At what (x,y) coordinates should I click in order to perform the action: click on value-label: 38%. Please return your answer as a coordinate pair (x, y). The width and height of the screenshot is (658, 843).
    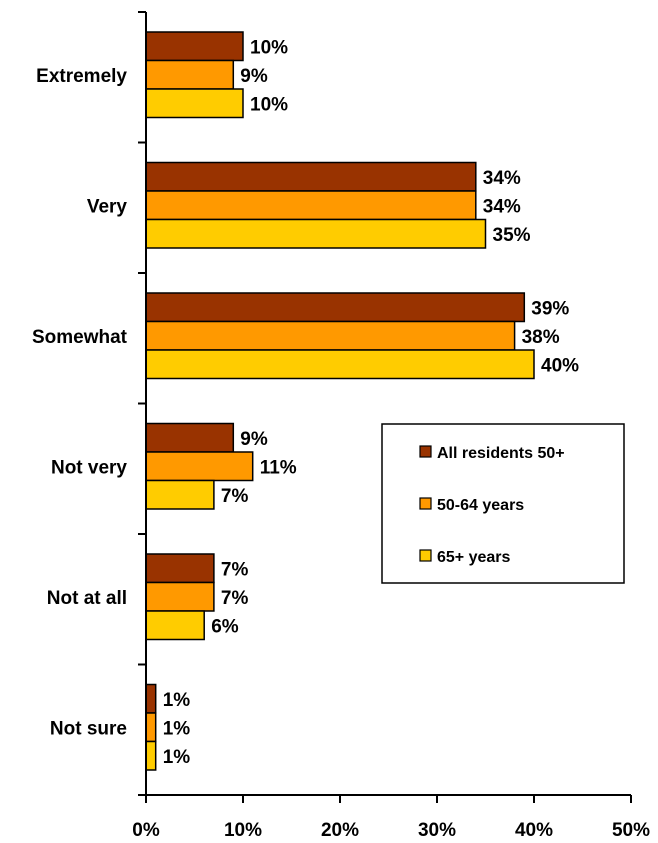
    Looking at the image, I should click on (541, 337).